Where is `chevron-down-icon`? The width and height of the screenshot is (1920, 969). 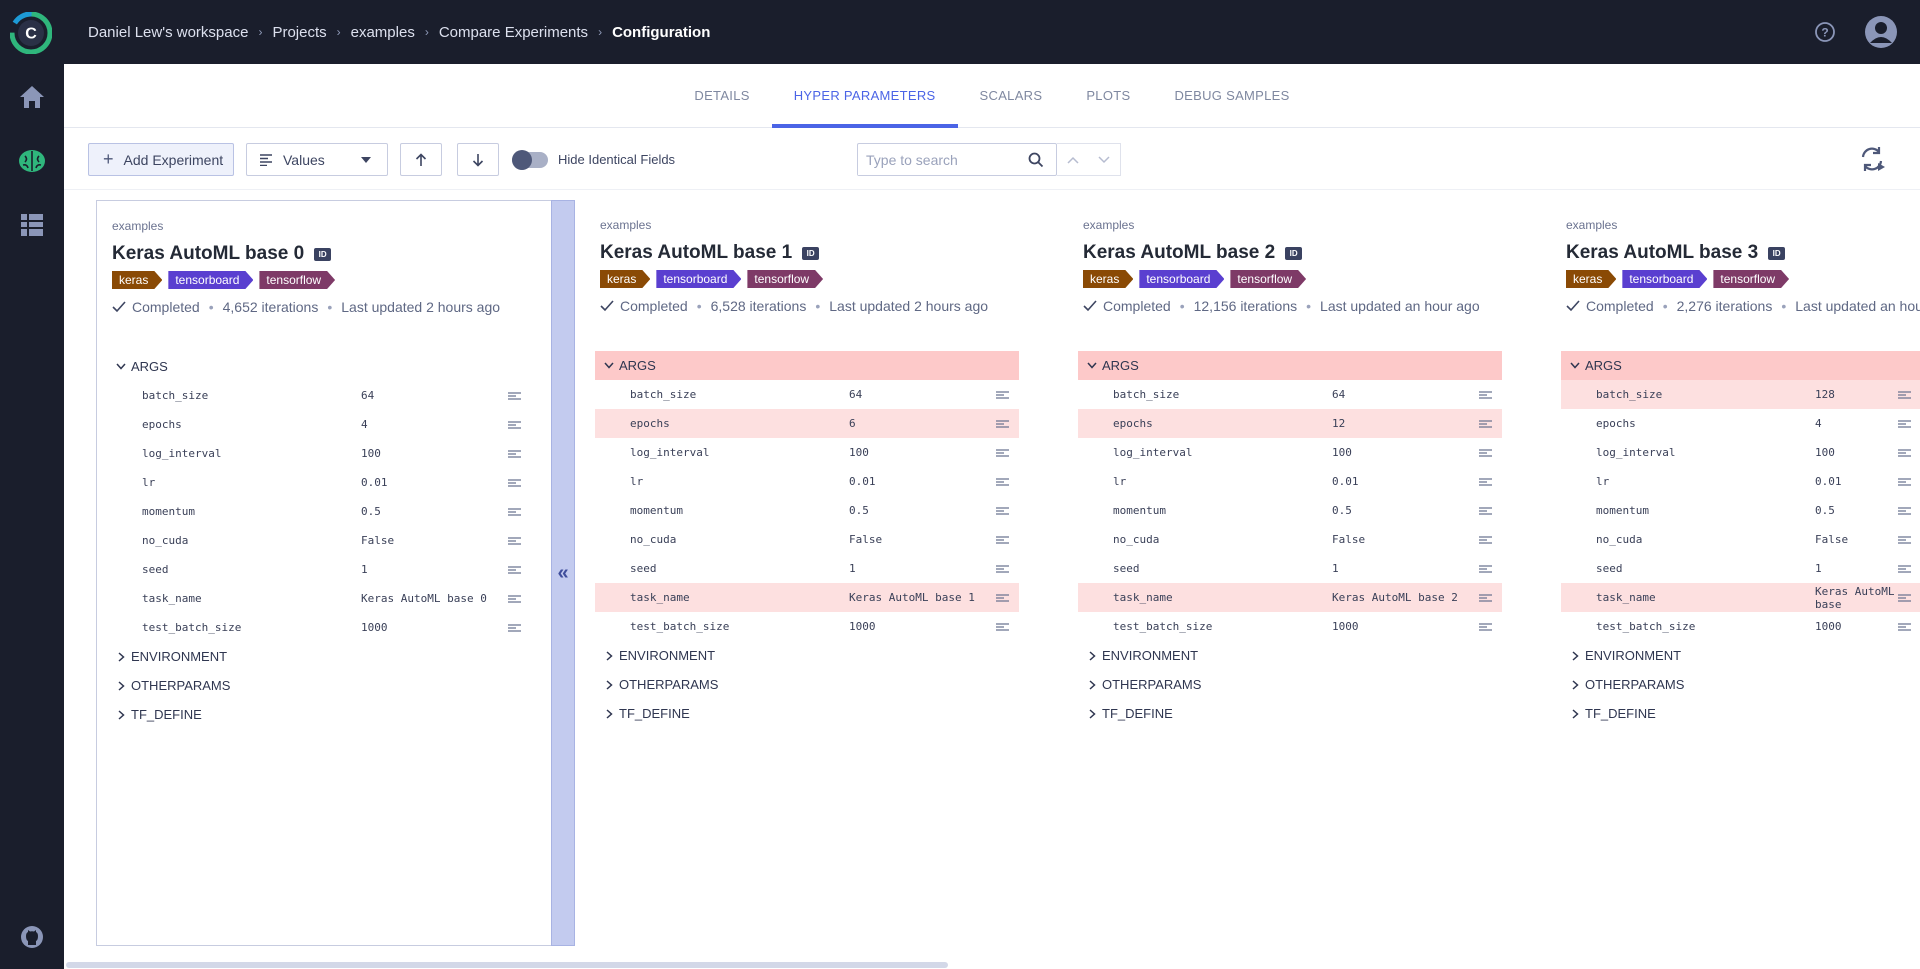 chevron-down-icon is located at coordinates (1104, 159).